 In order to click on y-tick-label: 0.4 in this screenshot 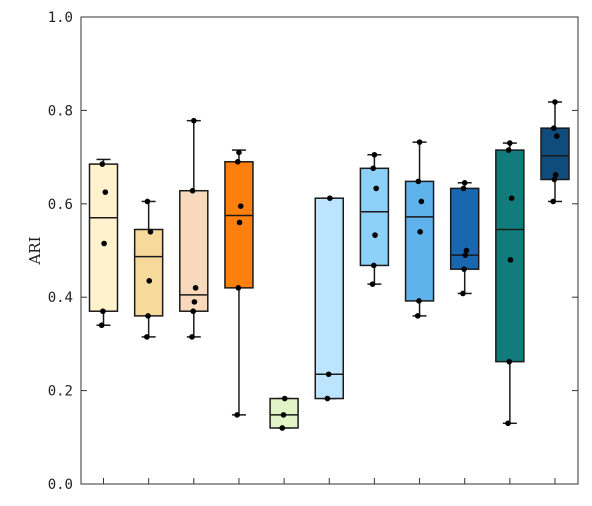, I will do `click(60, 298)`.